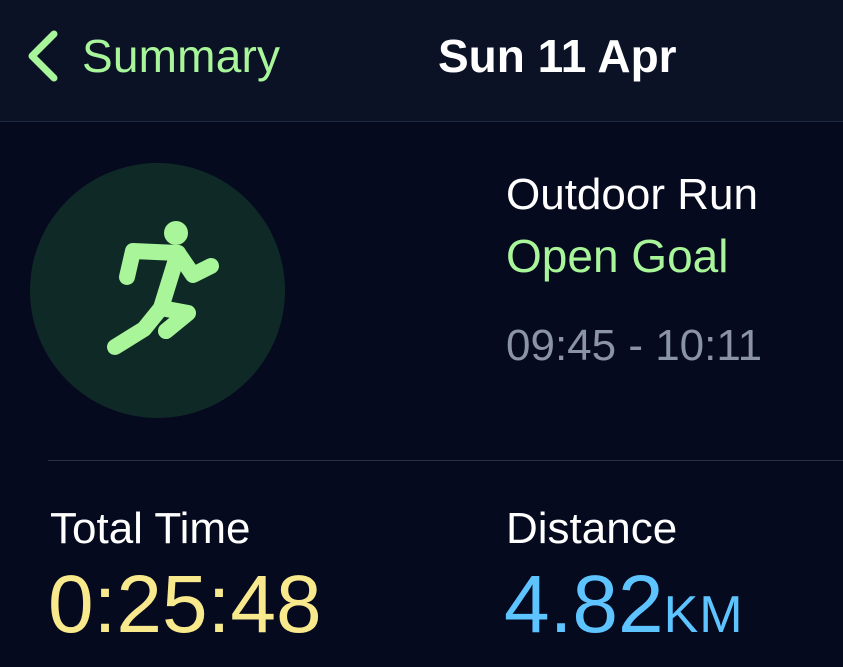  Describe the element at coordinates (703, 615) in the screenshot. I see `distance-unit: KM` at that location.